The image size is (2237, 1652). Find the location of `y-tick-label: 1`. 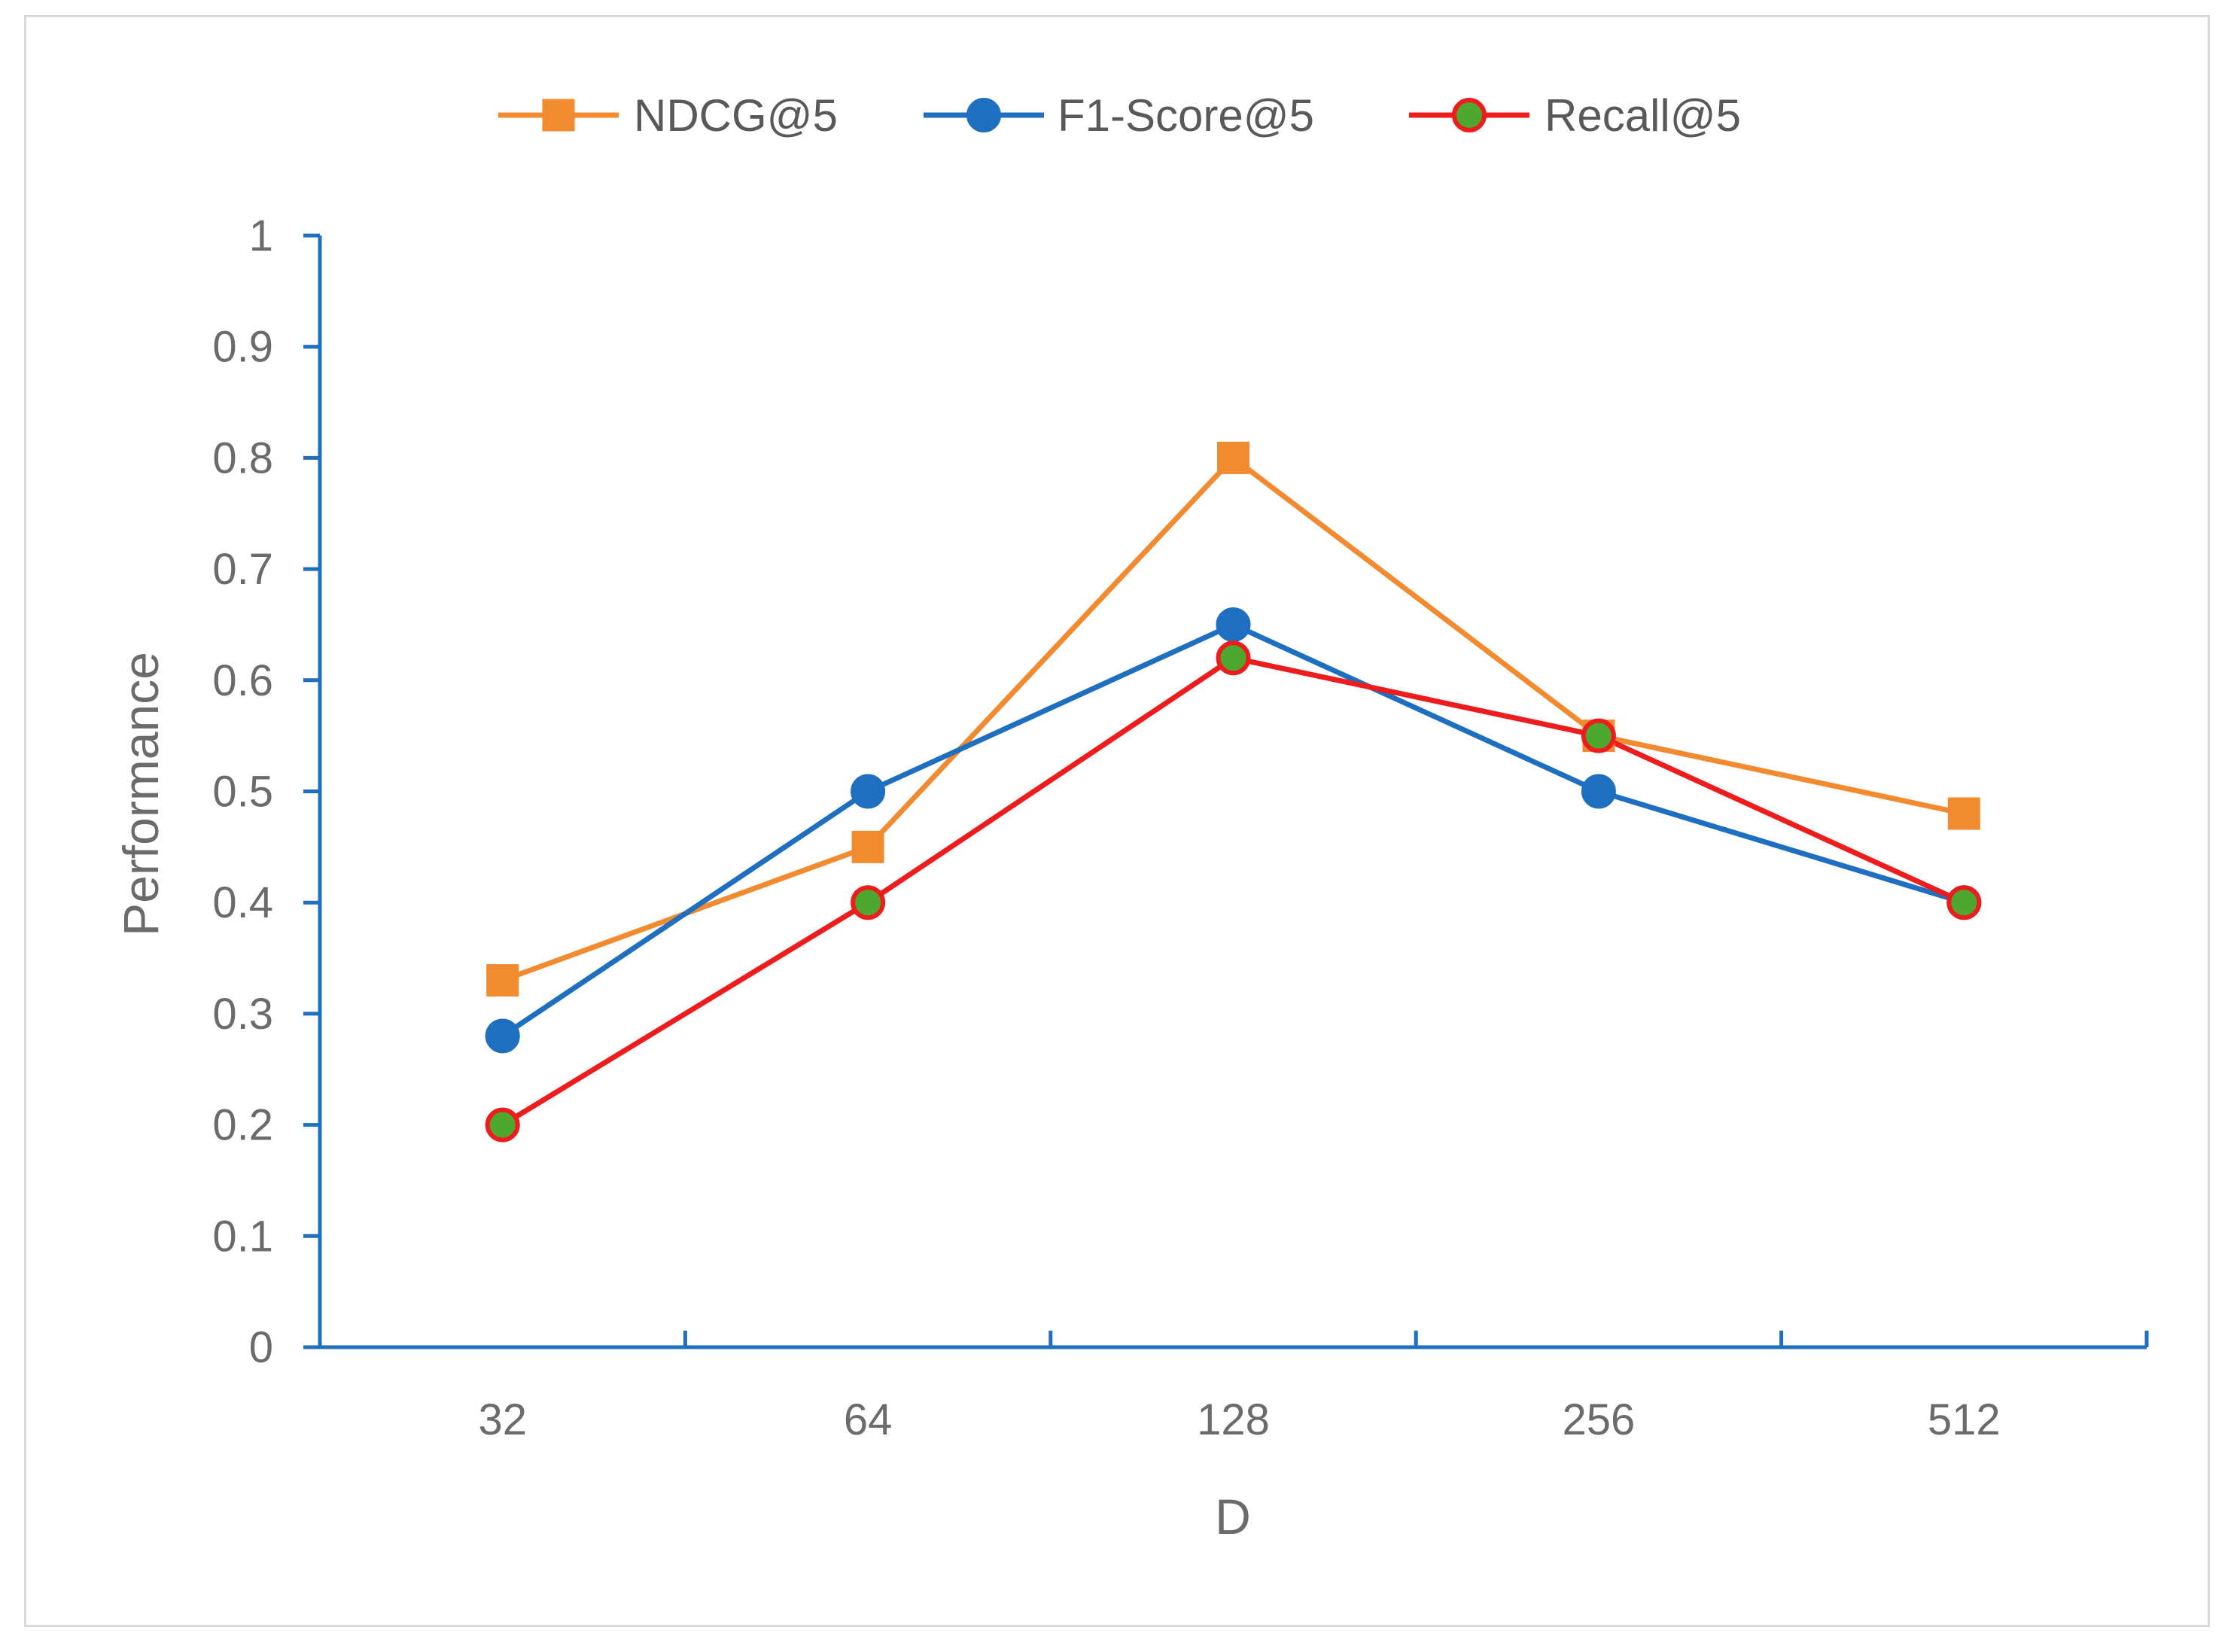

y-tick-label: 1 is located at coordinates (261, 235).